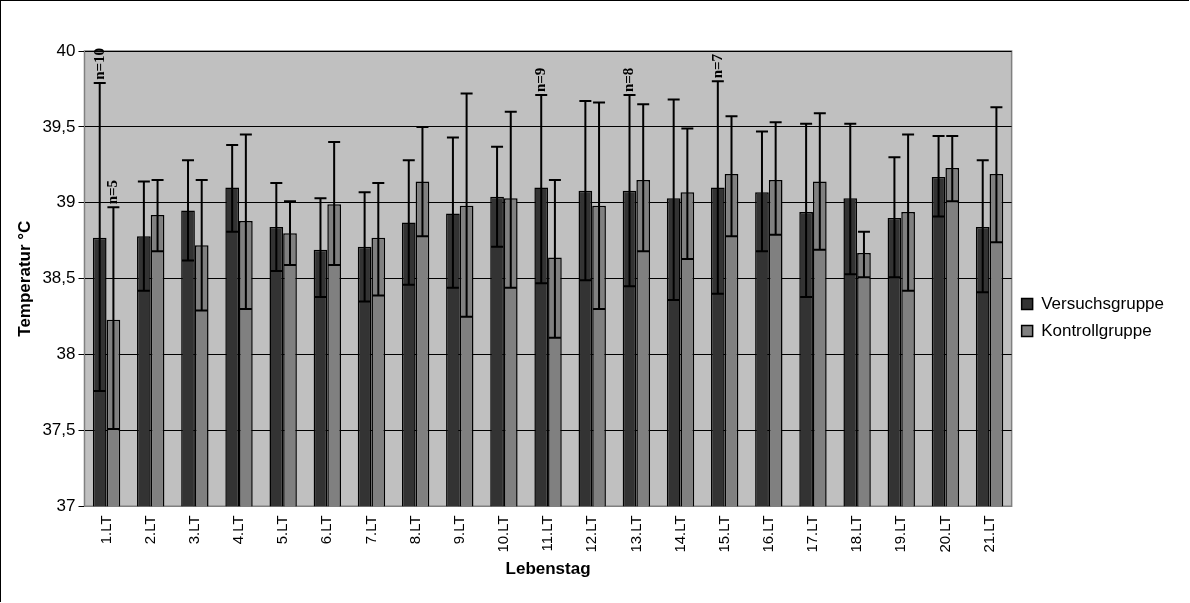  Describe the element at coordinates (193, 530) in the screenshot. I see `x-tick-label: 3.LT` at that location.